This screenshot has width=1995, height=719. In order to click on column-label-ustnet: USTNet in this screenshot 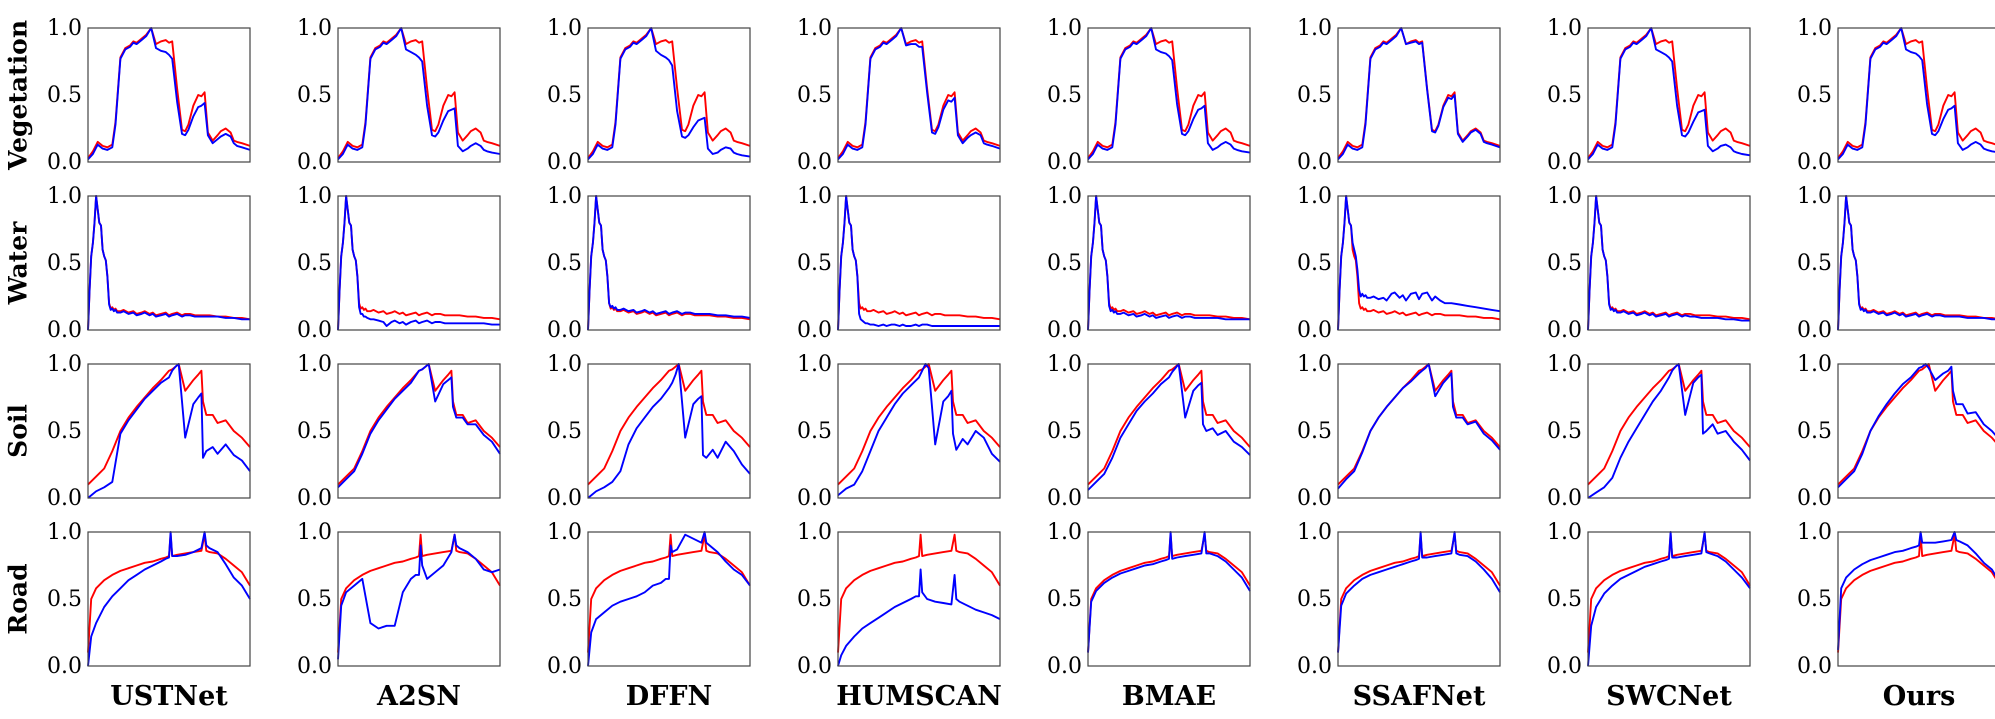, I will do `click(169, 696)`.